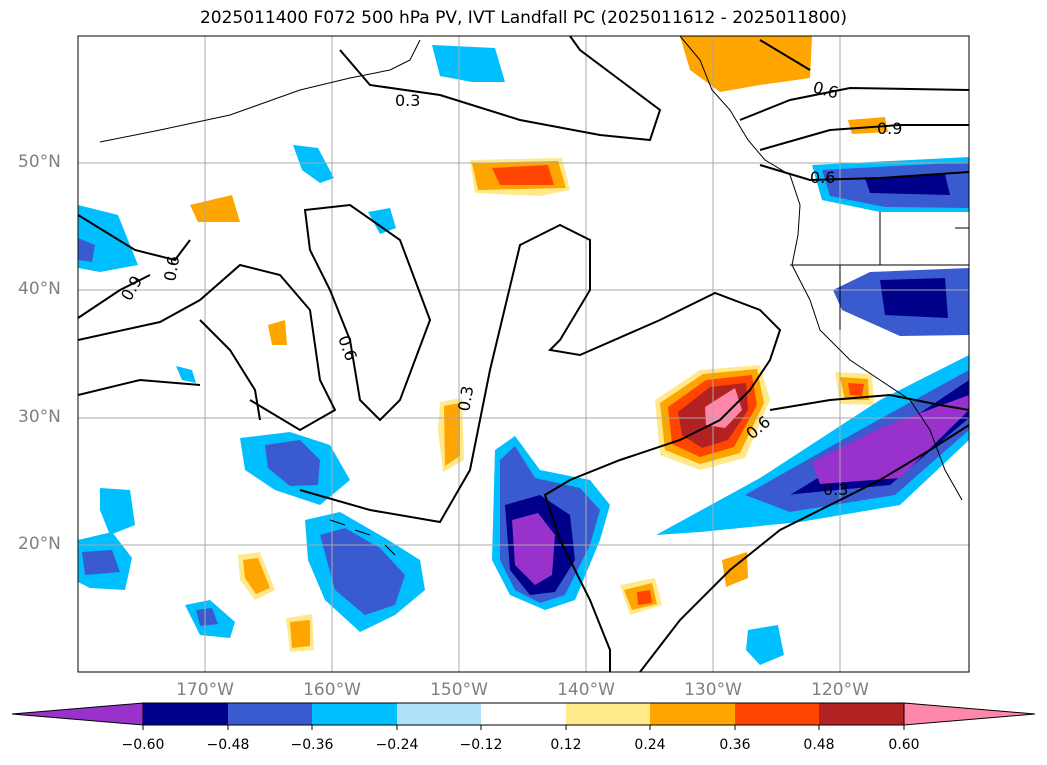 The width and height of the screenshot is (1047, 765). Describe the element at coordinates (566, 745) in the screenshot. I see `colorbar-tick-label: 0.12` at that location.